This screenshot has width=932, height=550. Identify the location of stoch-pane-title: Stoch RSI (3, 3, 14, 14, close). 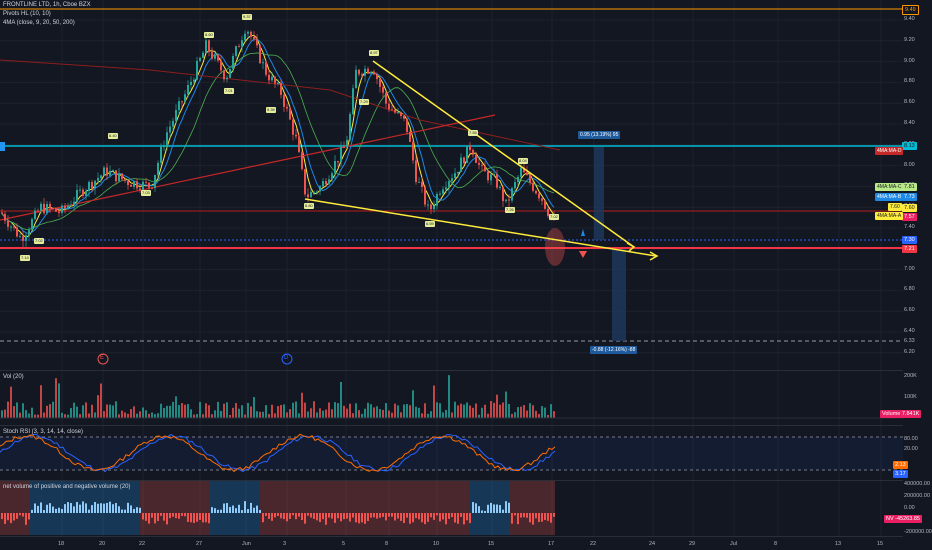
(43, 432).